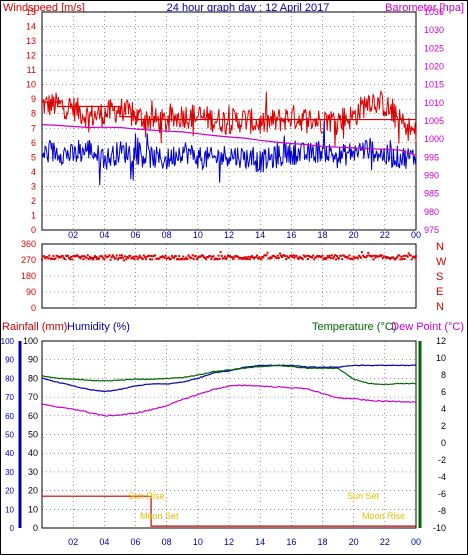 The image size is (468, 555). I want to click on graph-title: 24 hour graph day : 12 April 2017, so click(248, 8).